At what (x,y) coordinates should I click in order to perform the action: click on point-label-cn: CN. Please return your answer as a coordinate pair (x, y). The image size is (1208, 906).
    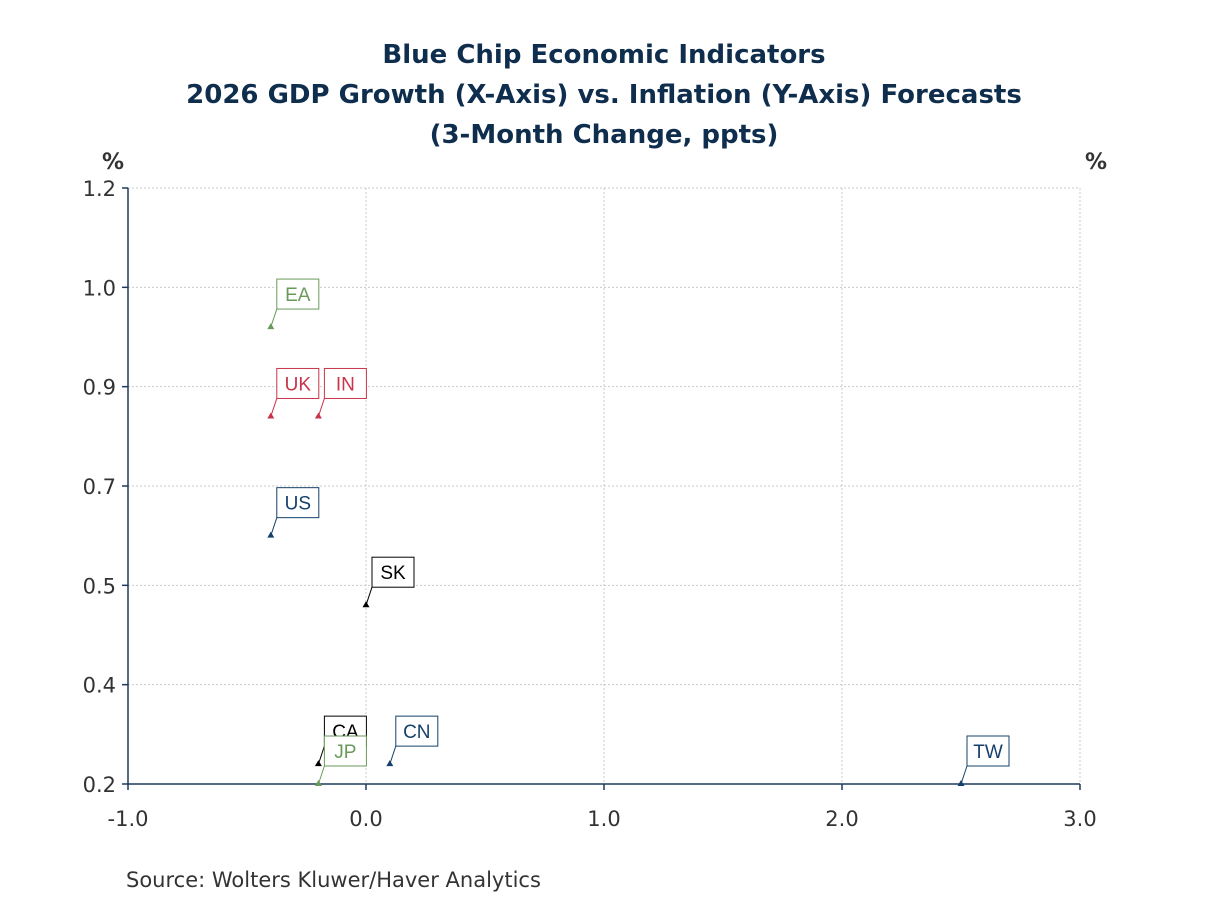
    Looking at the image, I should click on (416, 732).